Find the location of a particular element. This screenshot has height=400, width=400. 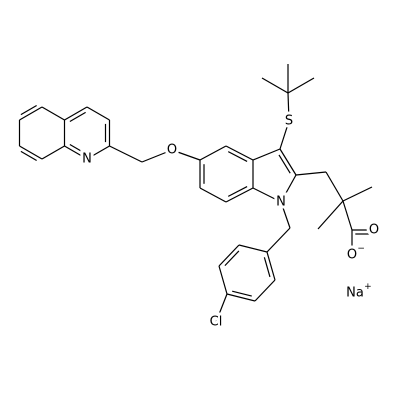

atom-label: Cl is located at coordinates (216, 322).